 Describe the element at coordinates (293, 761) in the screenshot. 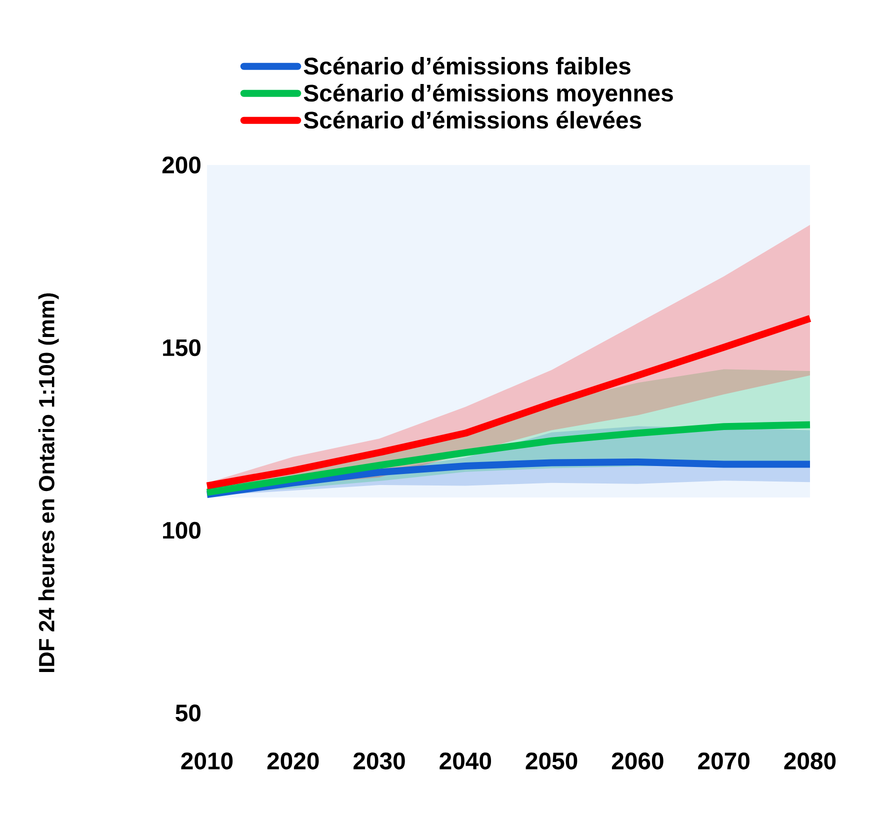

I see `x-tick-label: 2020` at that location.